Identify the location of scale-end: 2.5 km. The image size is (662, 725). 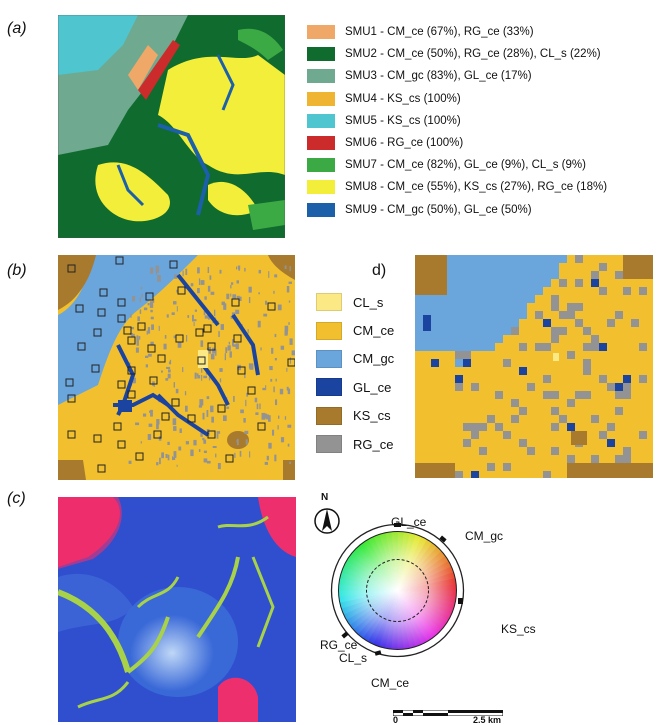
(487, 720).